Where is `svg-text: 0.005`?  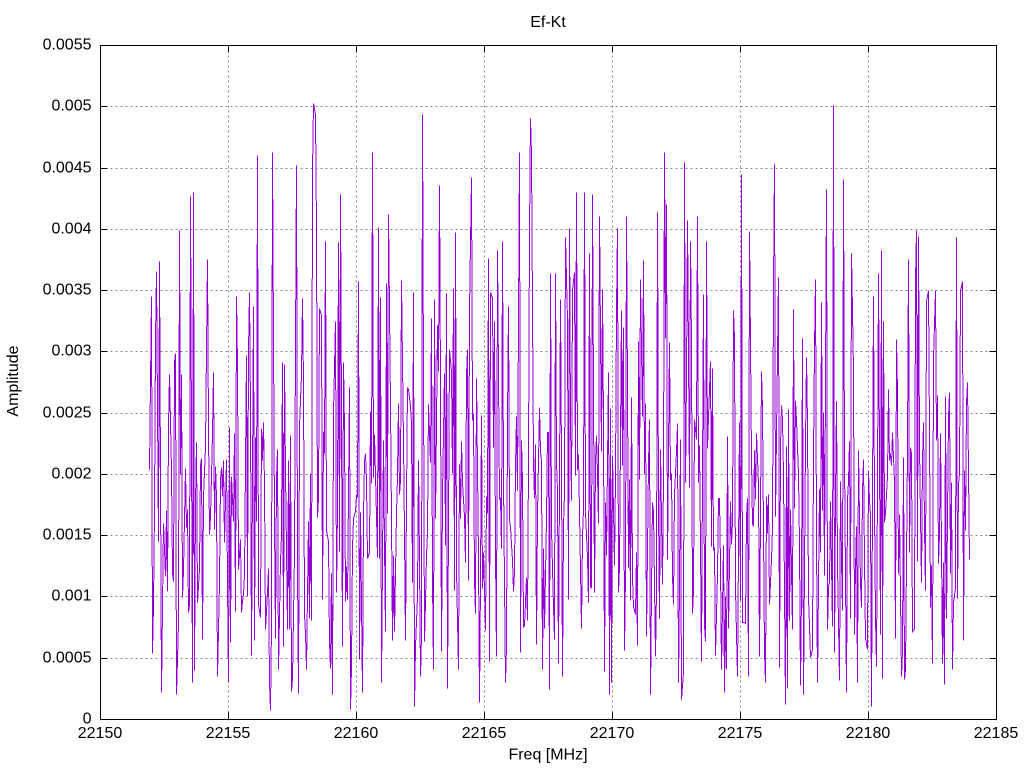
svg-text: 0.005 is located at coordinates (71, 106).